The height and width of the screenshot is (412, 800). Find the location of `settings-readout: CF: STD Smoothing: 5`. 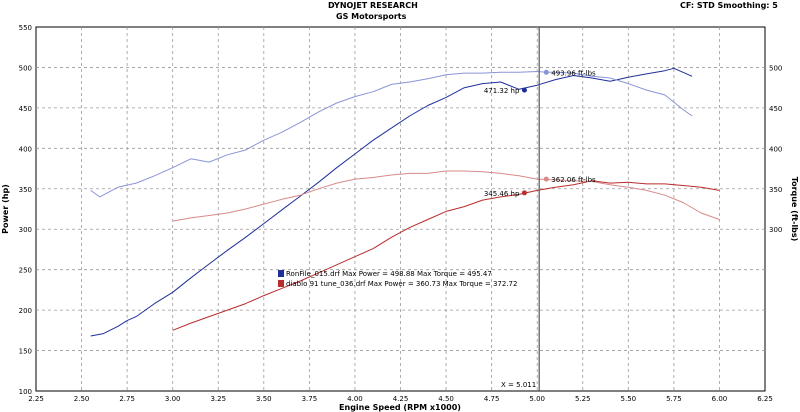

settings-readout: CF: STD Smoothing: 5 is located at coordinates (729, 5).